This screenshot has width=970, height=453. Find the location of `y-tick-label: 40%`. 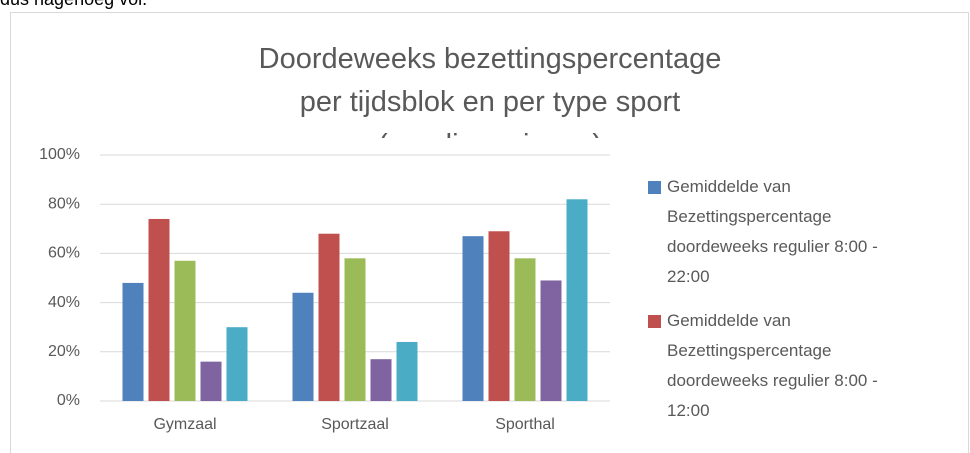

y-tick-label: 40% is located at coordinates (64, 302).